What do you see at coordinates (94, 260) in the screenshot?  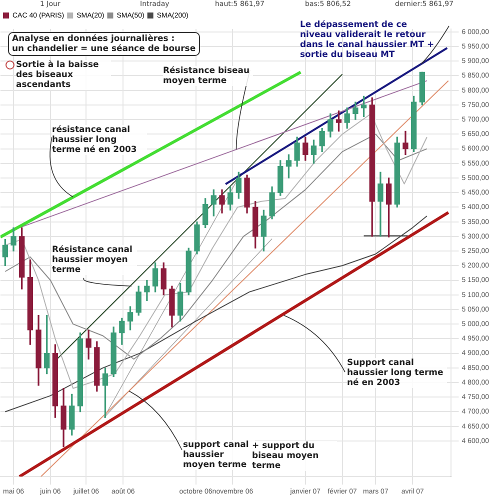 I see `annotation: Résistance canal haussier moyen terme` at bounding box center [94, 260].